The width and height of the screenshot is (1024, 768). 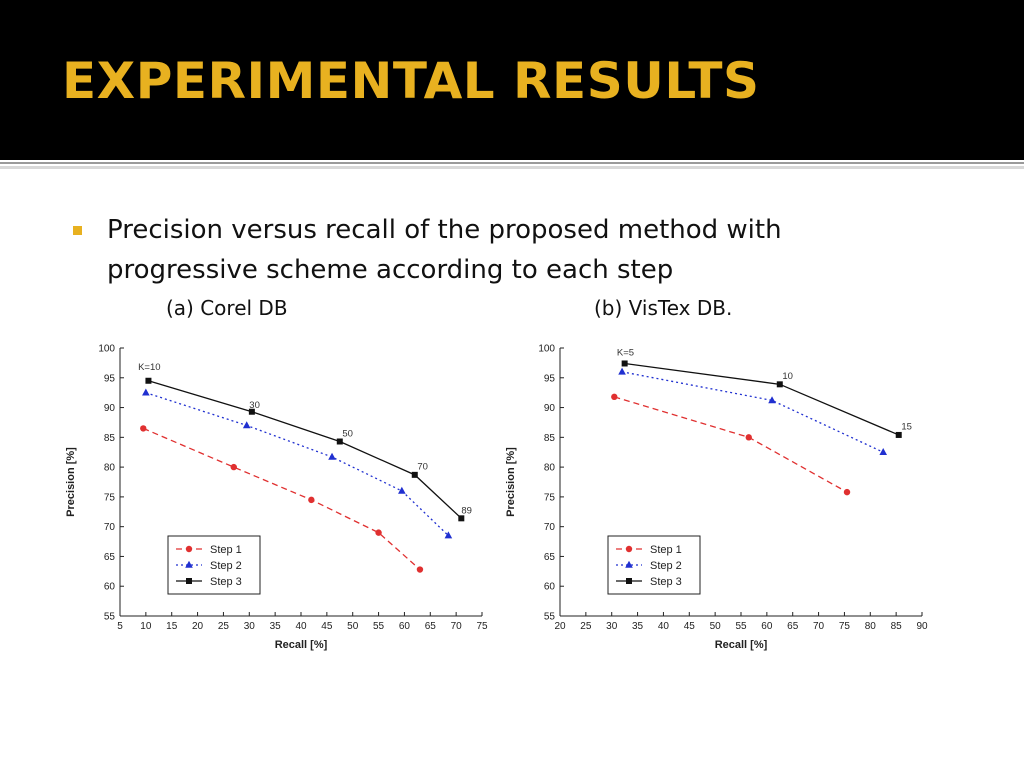 I want to click on chart2-series-2-line, so click(x=752, y=412).